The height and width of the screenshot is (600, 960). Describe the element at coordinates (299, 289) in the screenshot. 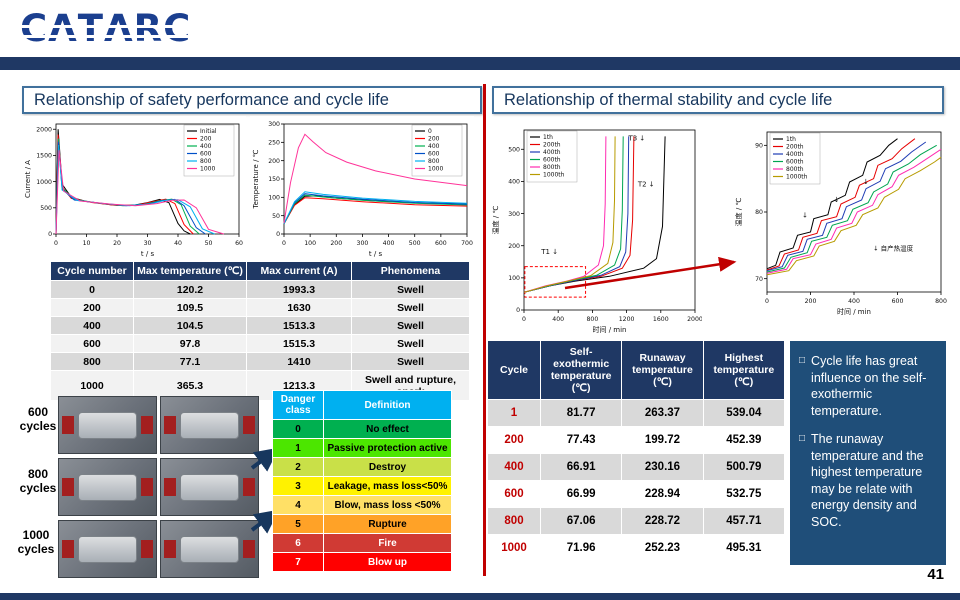

I see `table-cell: 1993.3` at that location.